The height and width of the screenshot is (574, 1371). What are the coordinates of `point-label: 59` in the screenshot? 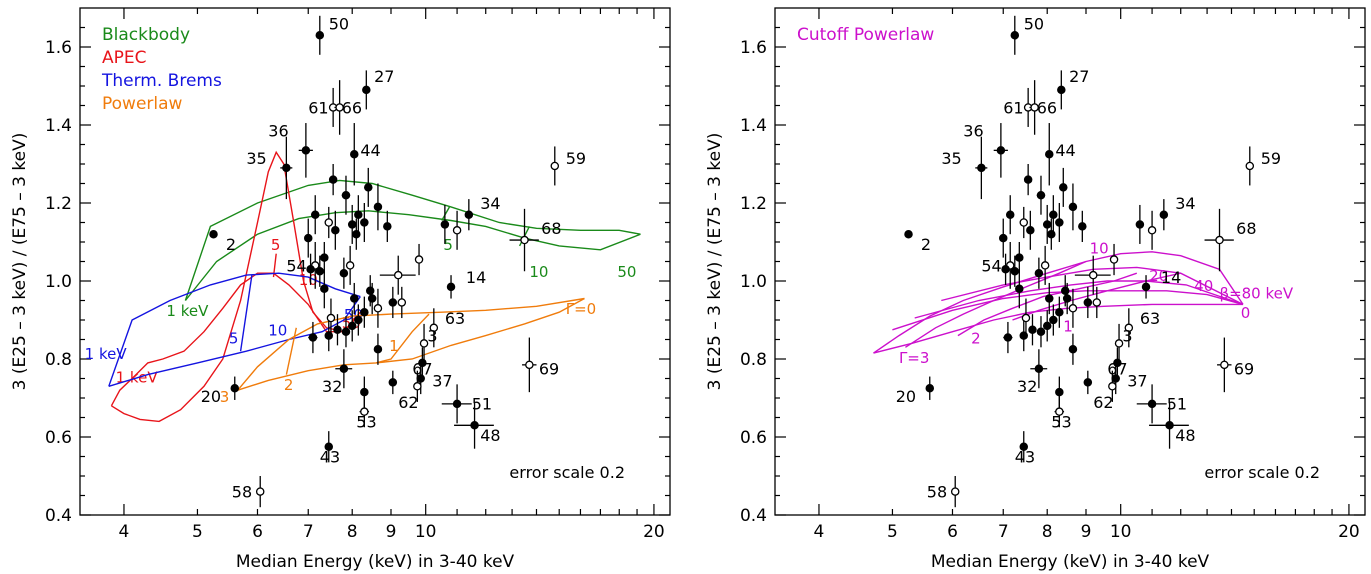 It's located at (1271, 158).